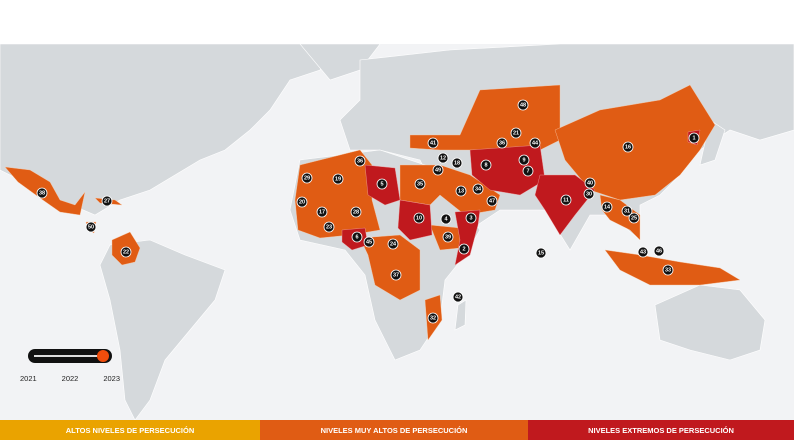  What do you see at coordinates (420, 184) in the screenshot?
I see `rank-marker: 35` at bounding box center [420, 184].